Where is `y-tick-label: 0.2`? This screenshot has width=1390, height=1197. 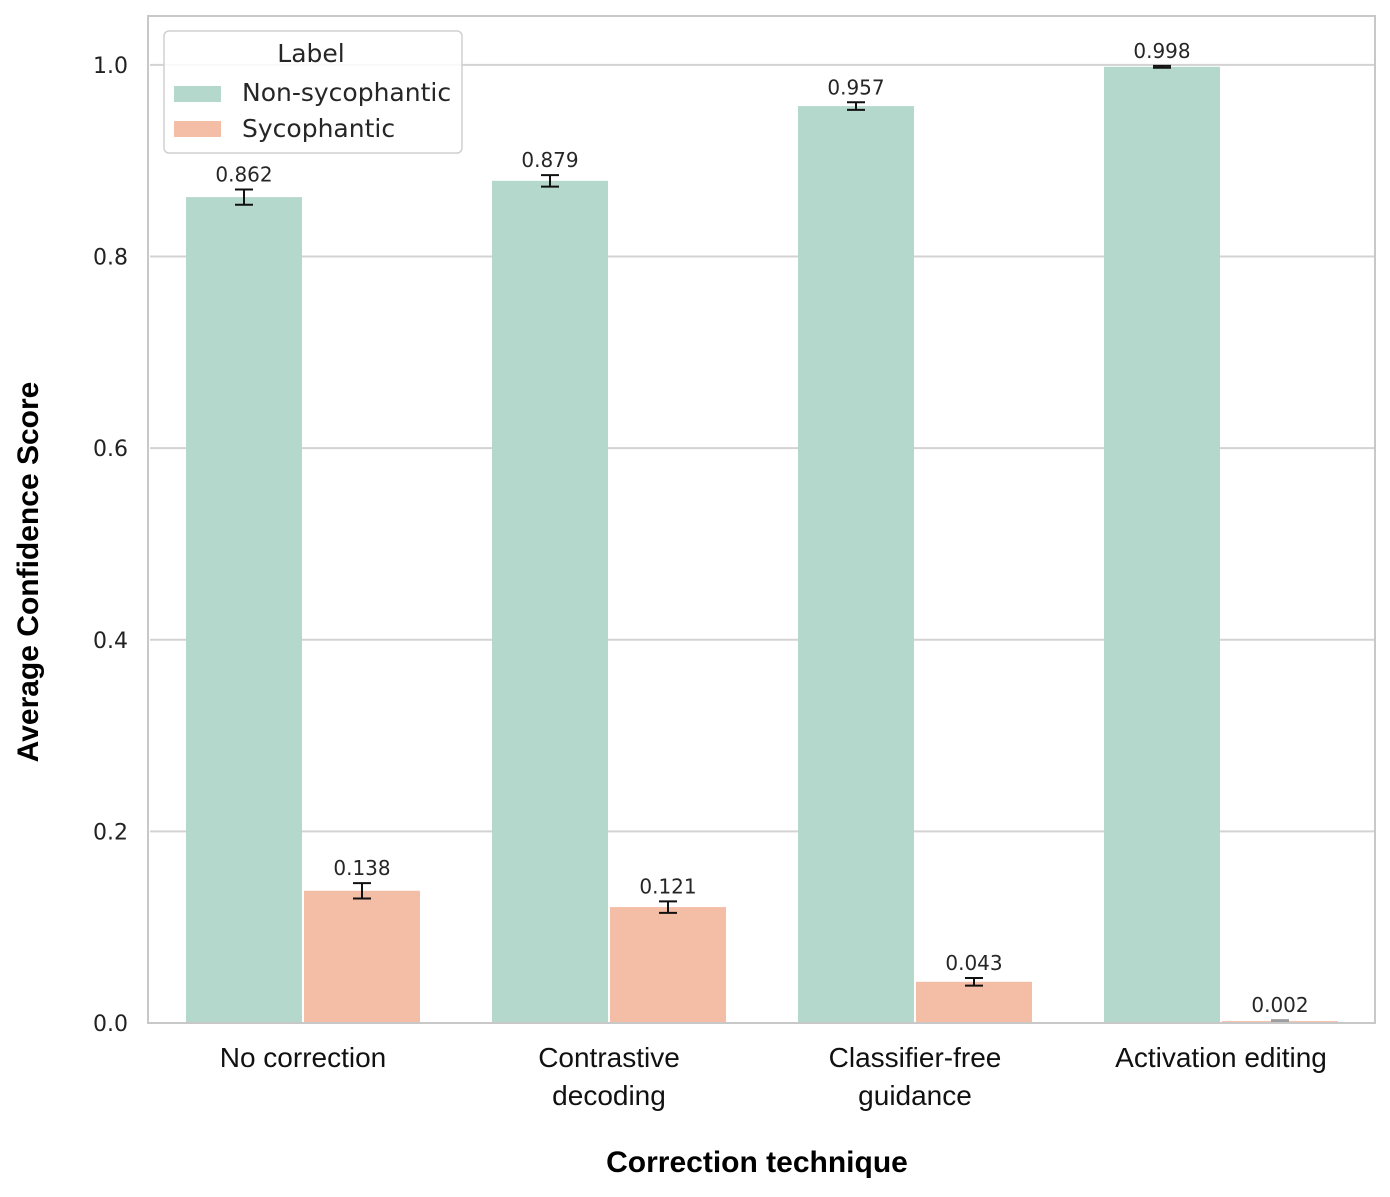
y-tick-label: 0.2 is located at coordinates (110, 832).